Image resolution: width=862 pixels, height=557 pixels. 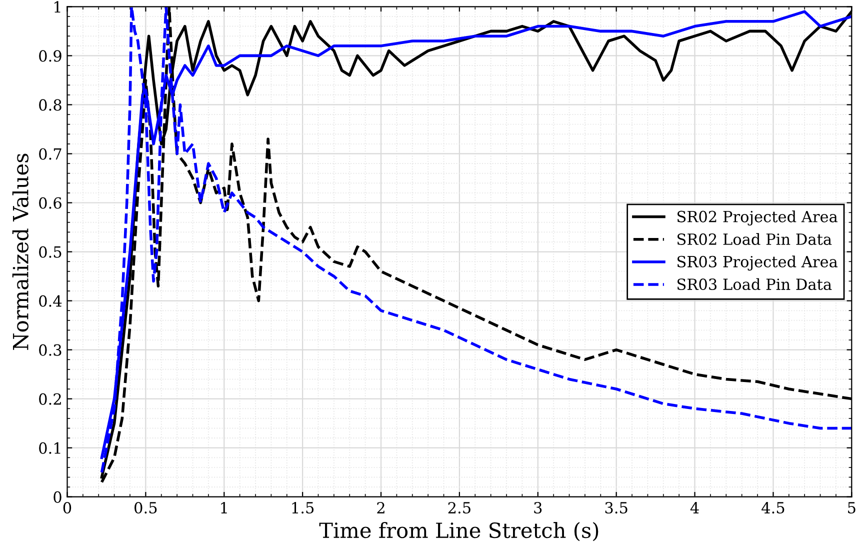 I want to click on x-tick-label: 4, so click(x=694, y=508).